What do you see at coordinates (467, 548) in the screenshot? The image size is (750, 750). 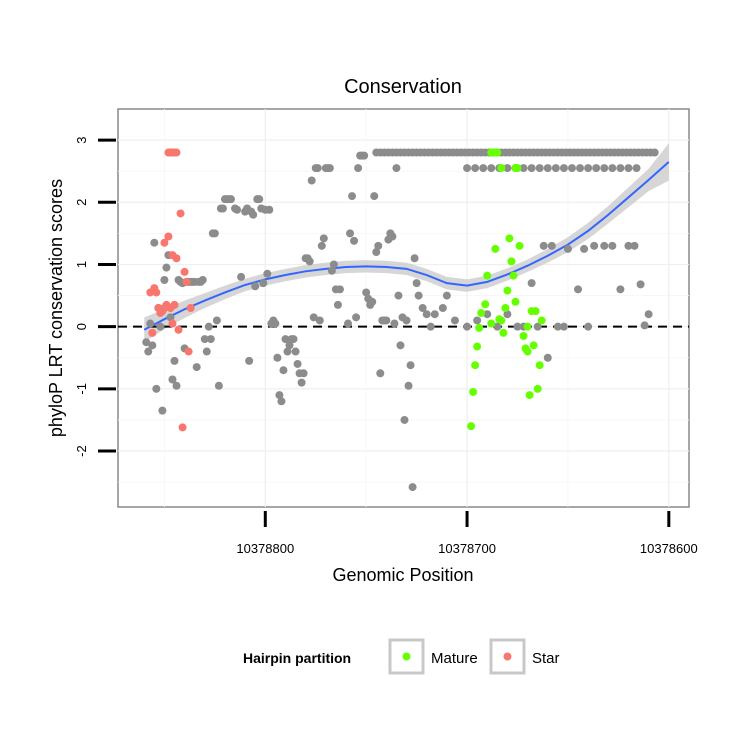 I see `x-tick-label-1: 10378700` at bounding box center [467, 548].